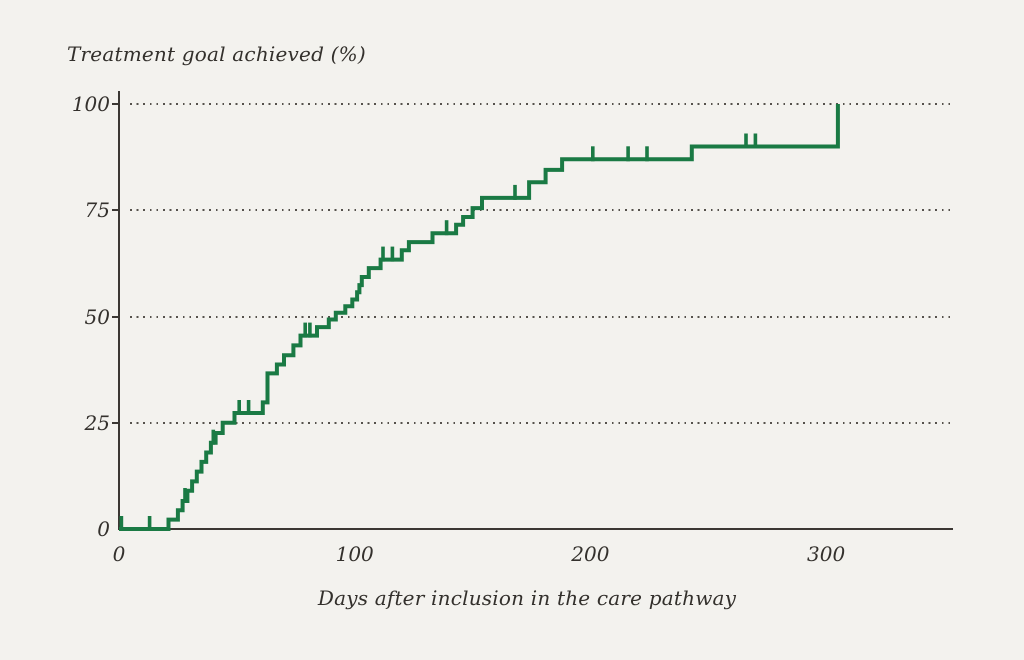 This screenshot has width=1024, height=660. What do you see at coordinates (216, 54) in the screenshot?
I see `chart-title: Treatment goal achieved (%)` at bounding box center [216, 54].